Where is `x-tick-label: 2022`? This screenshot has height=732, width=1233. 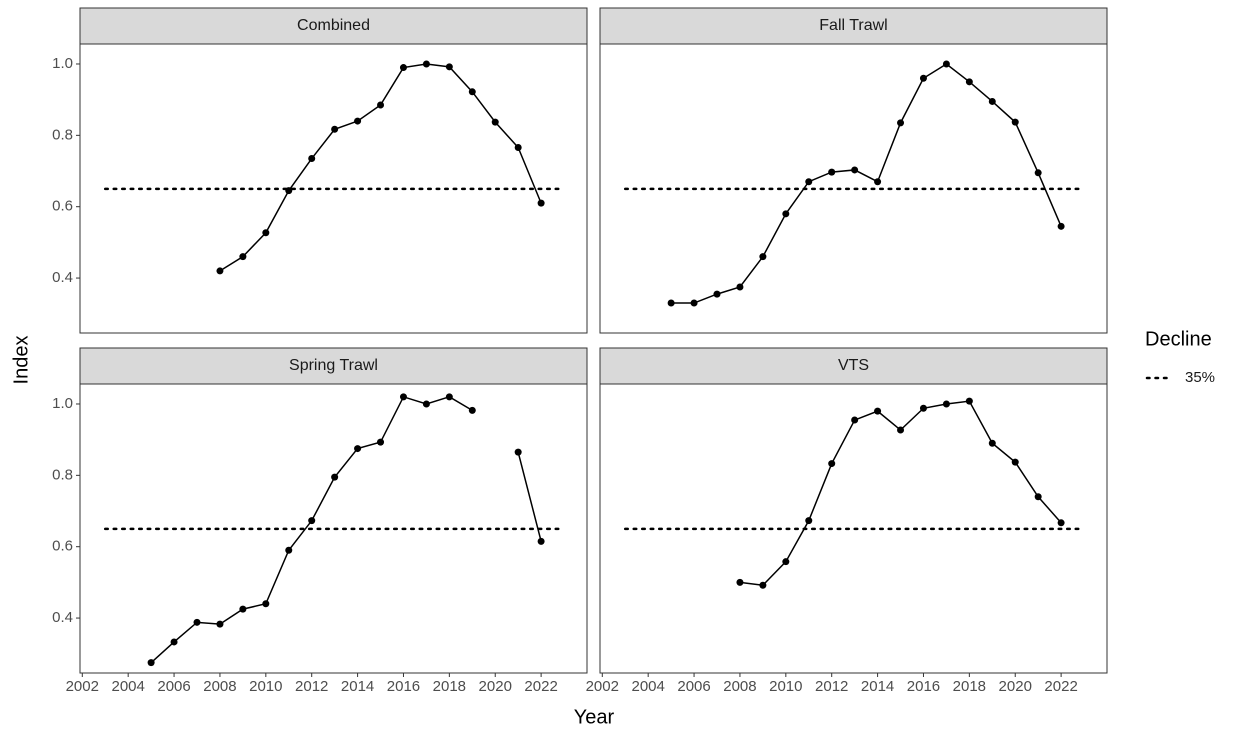
x-tick-label: 2022 is located at coordinates (540, 686).